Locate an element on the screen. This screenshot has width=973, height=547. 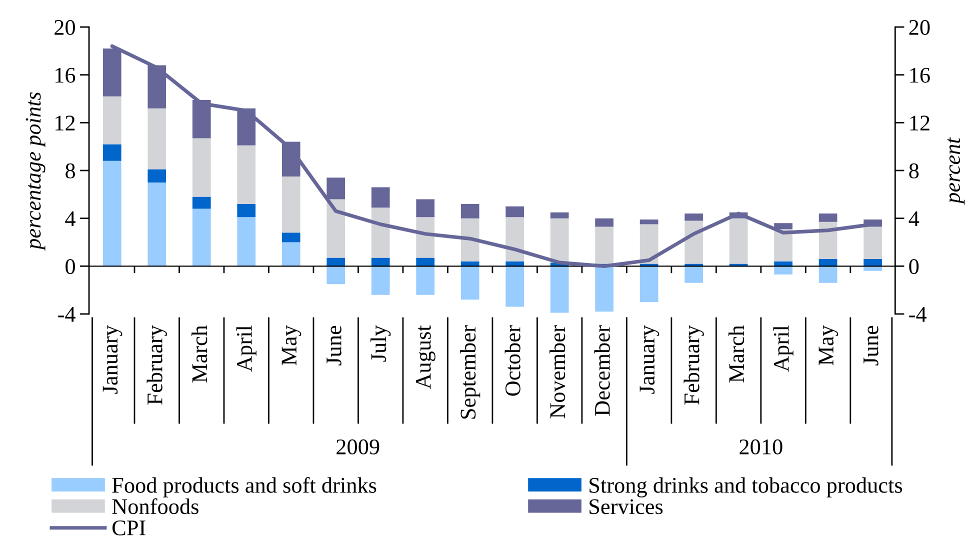
y2-tick-label: 12 is located at coordinates (920, 123).